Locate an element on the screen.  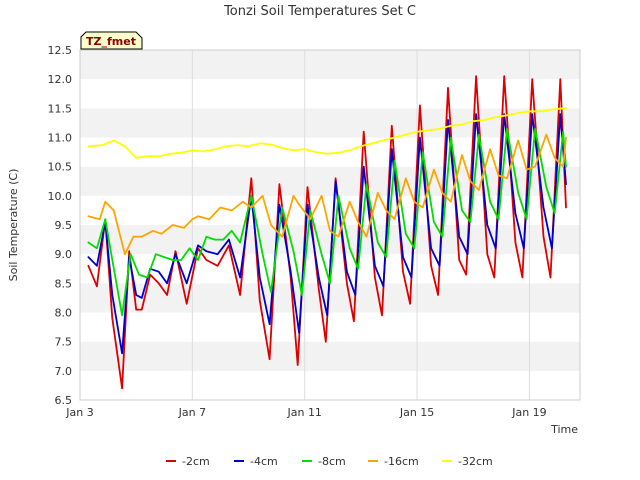
y-tick-label: 7.5 is located at coordinates (64, 342).